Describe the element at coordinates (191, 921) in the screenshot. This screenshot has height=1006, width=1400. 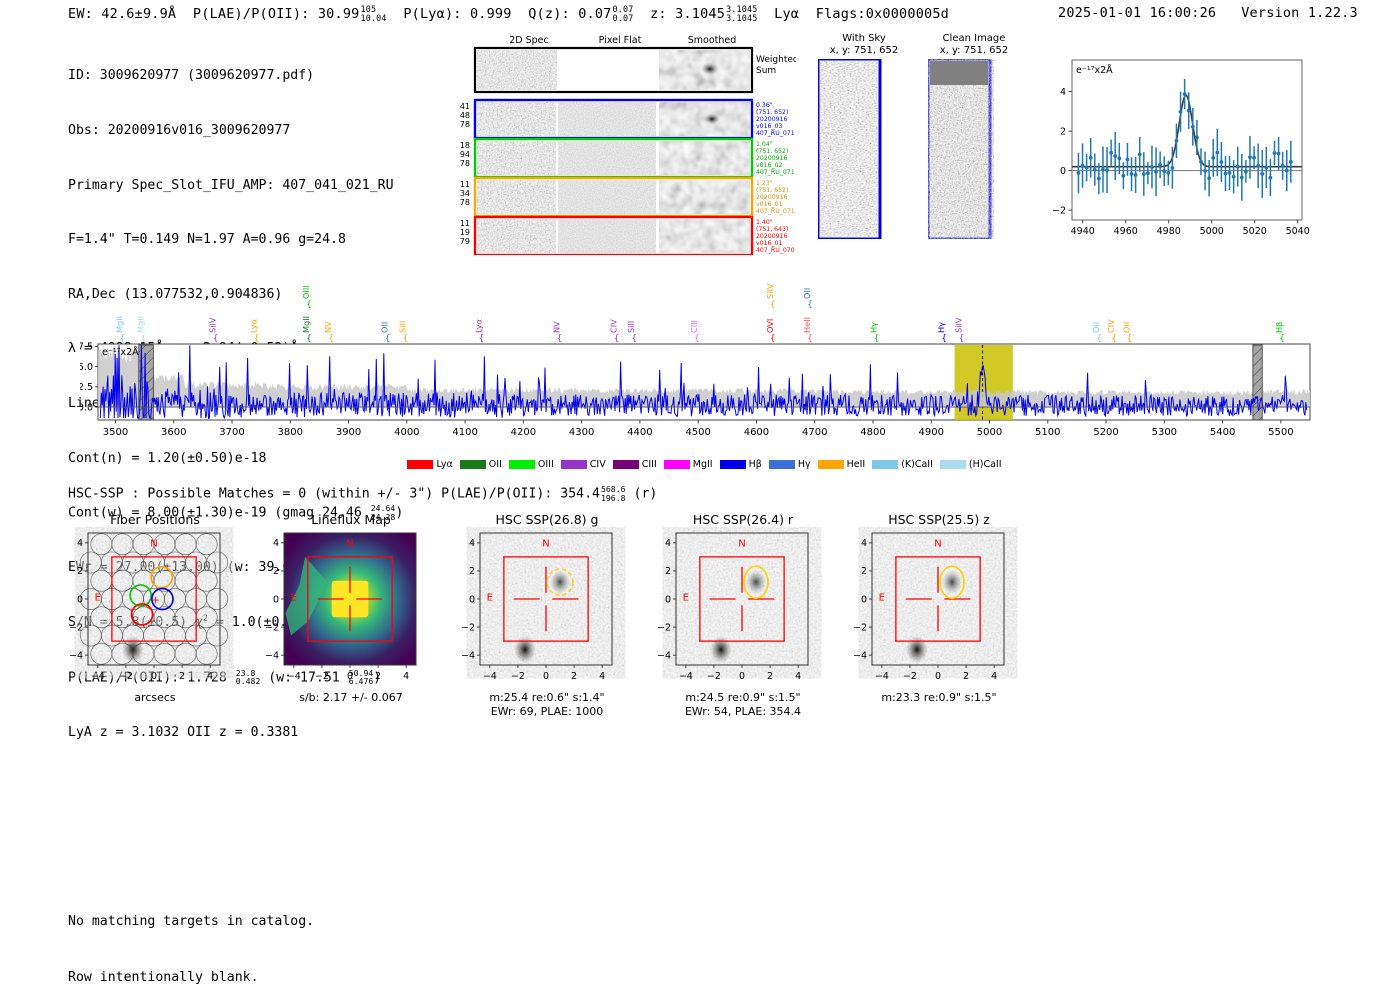
I see `footer-line-1: No matching targets in catalog.` at that location.